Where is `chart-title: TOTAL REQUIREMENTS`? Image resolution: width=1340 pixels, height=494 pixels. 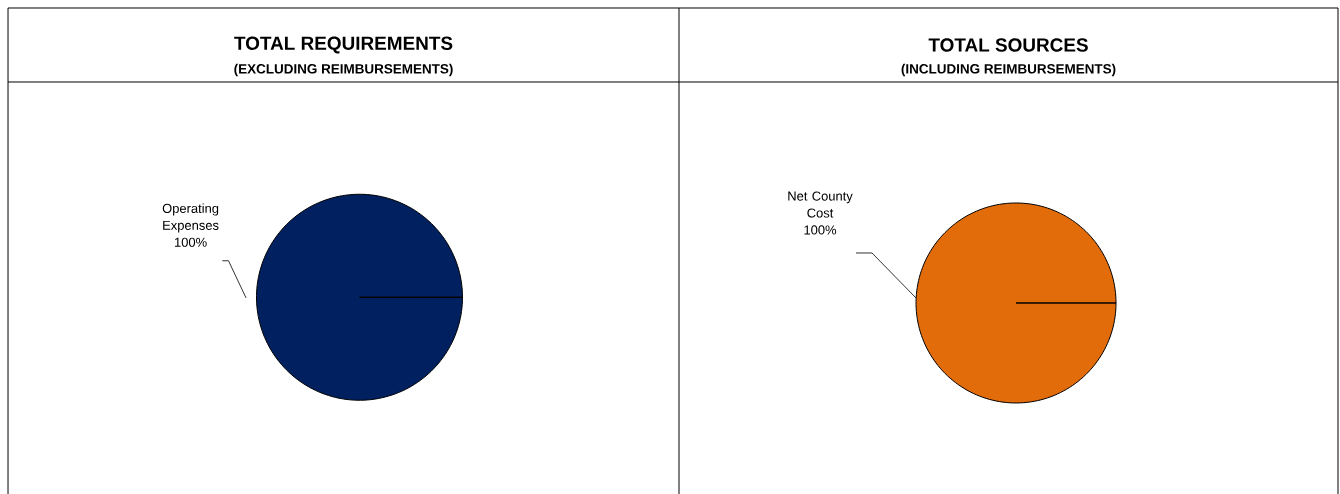
chart-title: TOTAL REQUIREMENTS is located at coordinates (343, 45).